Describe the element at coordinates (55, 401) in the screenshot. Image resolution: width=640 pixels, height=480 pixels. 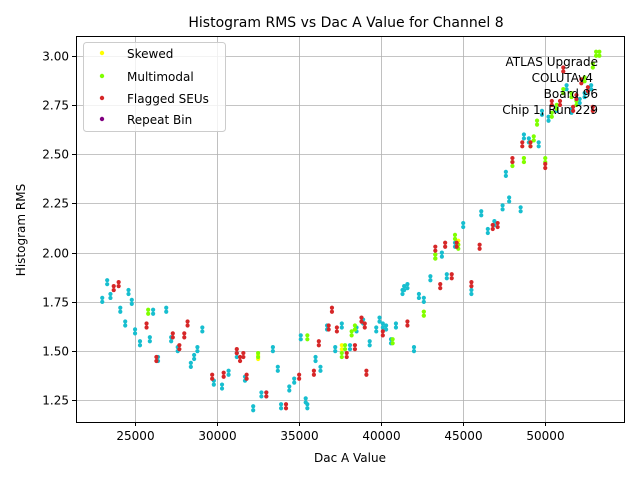
I see `y-tick-label: 1.25` at that location.